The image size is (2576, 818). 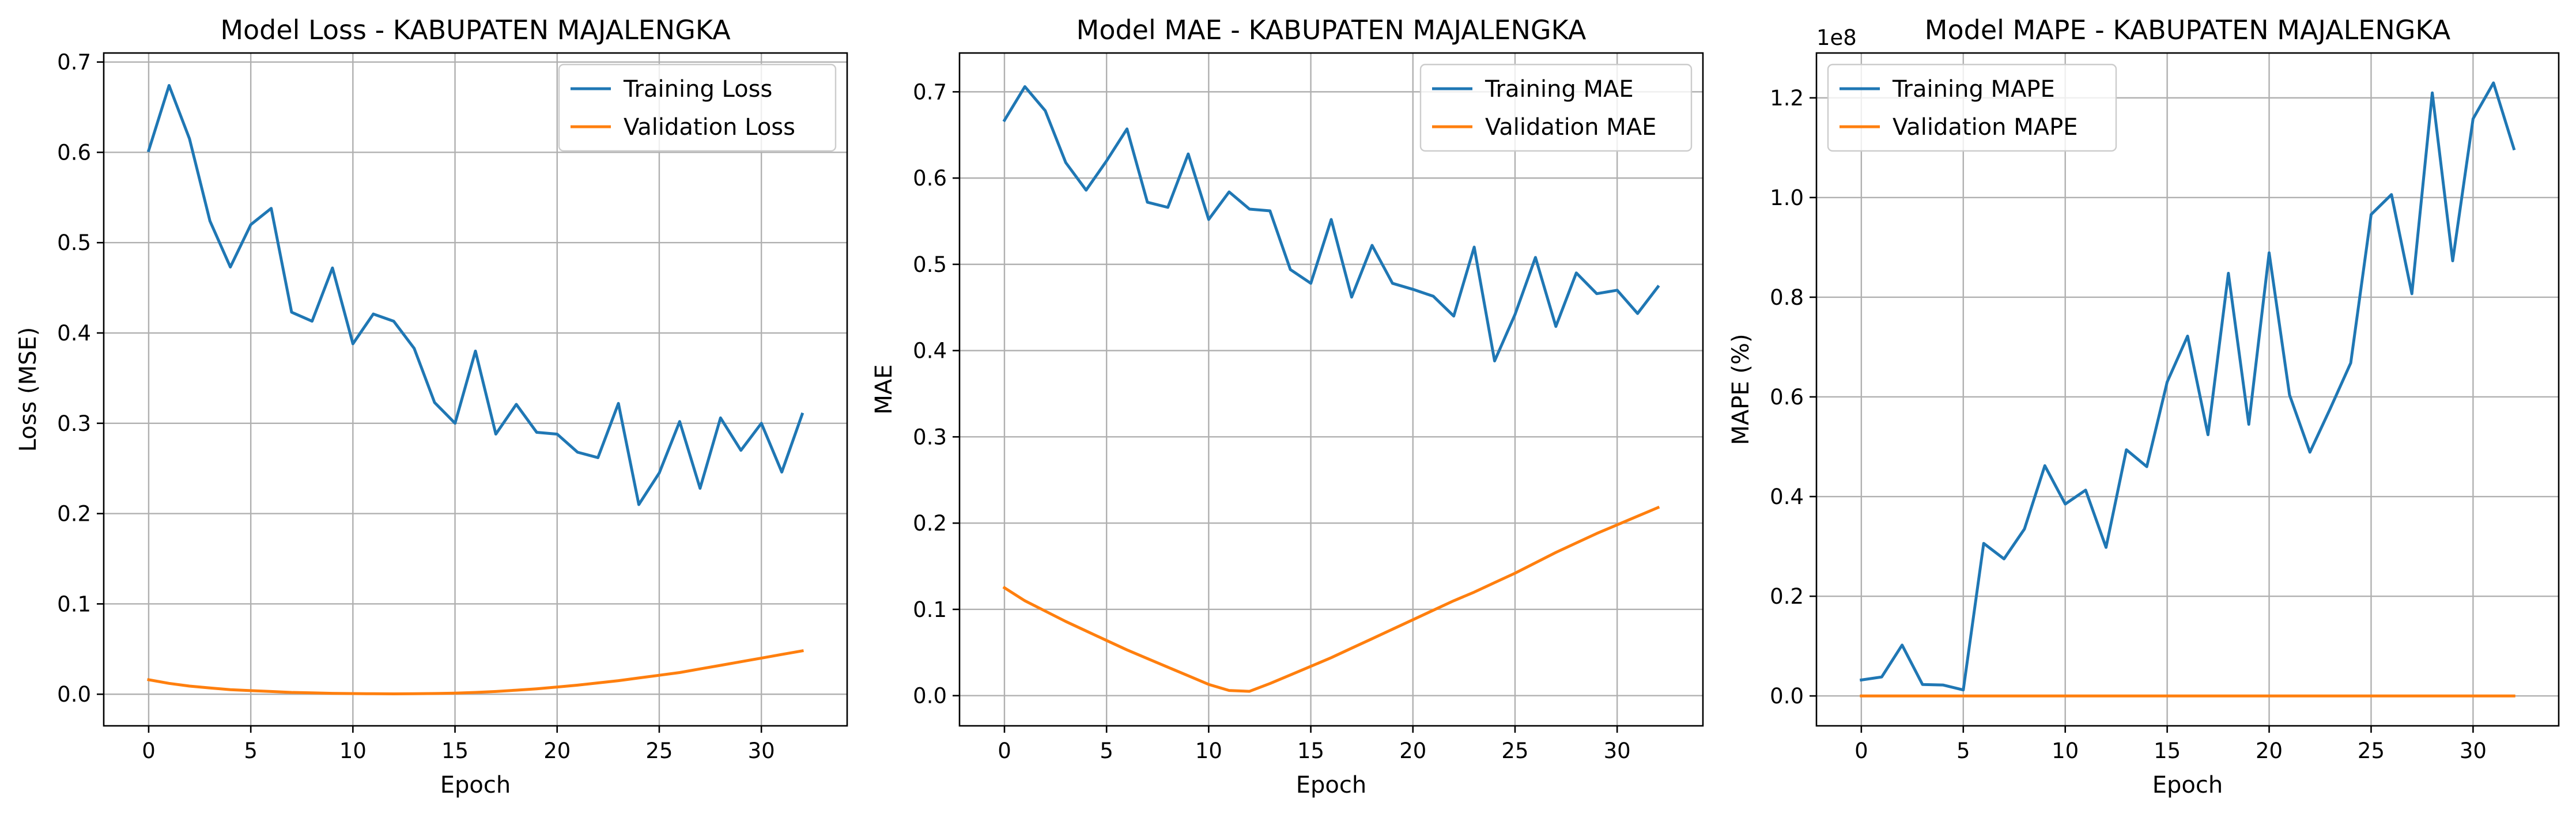 I want to click on legend: Training MAE Validation MAE, so click(x=1556, y=107).